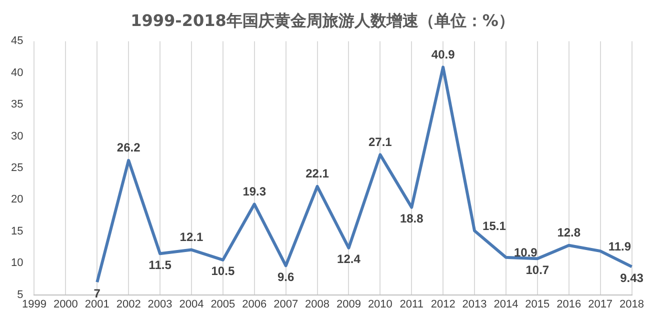  What do you see at coordinates (506, 304) in the screenshot?
I see `x-tick-label: 2014` at bounding box center [506, 304].